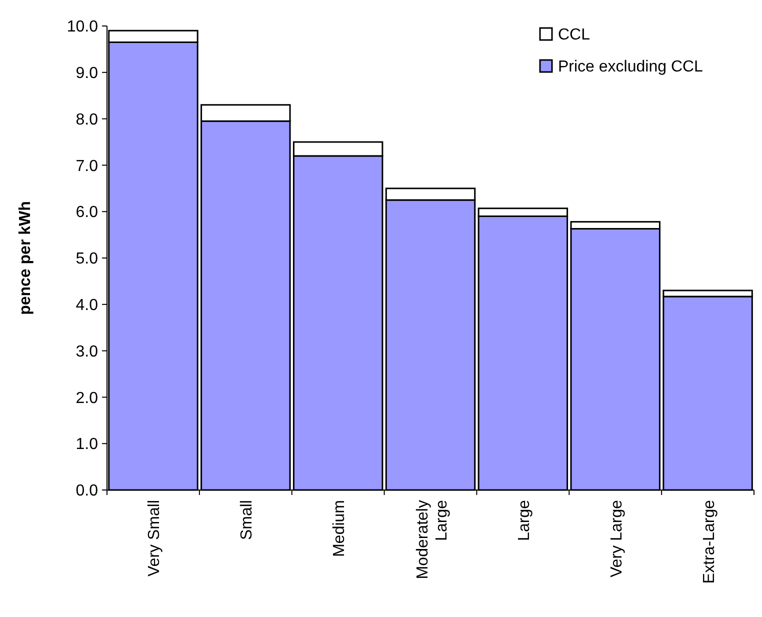 The image size is (762, 617). I want to click on y-tick-label: 10.0, so click(82, 27).